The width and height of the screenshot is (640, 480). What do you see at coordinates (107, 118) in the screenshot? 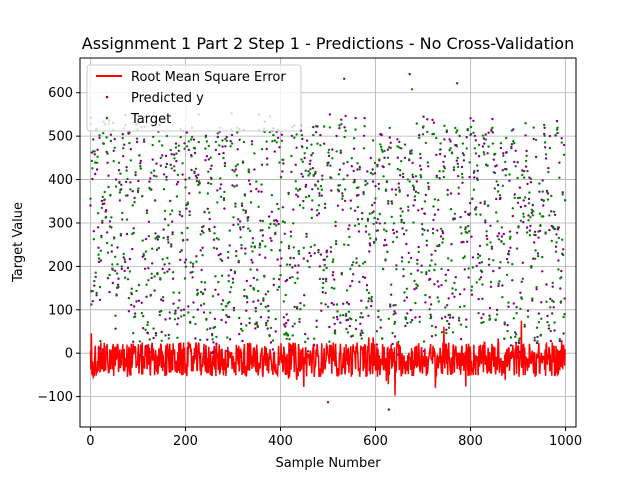
I see `legend-marker-target` at bounding box center [107, 118].